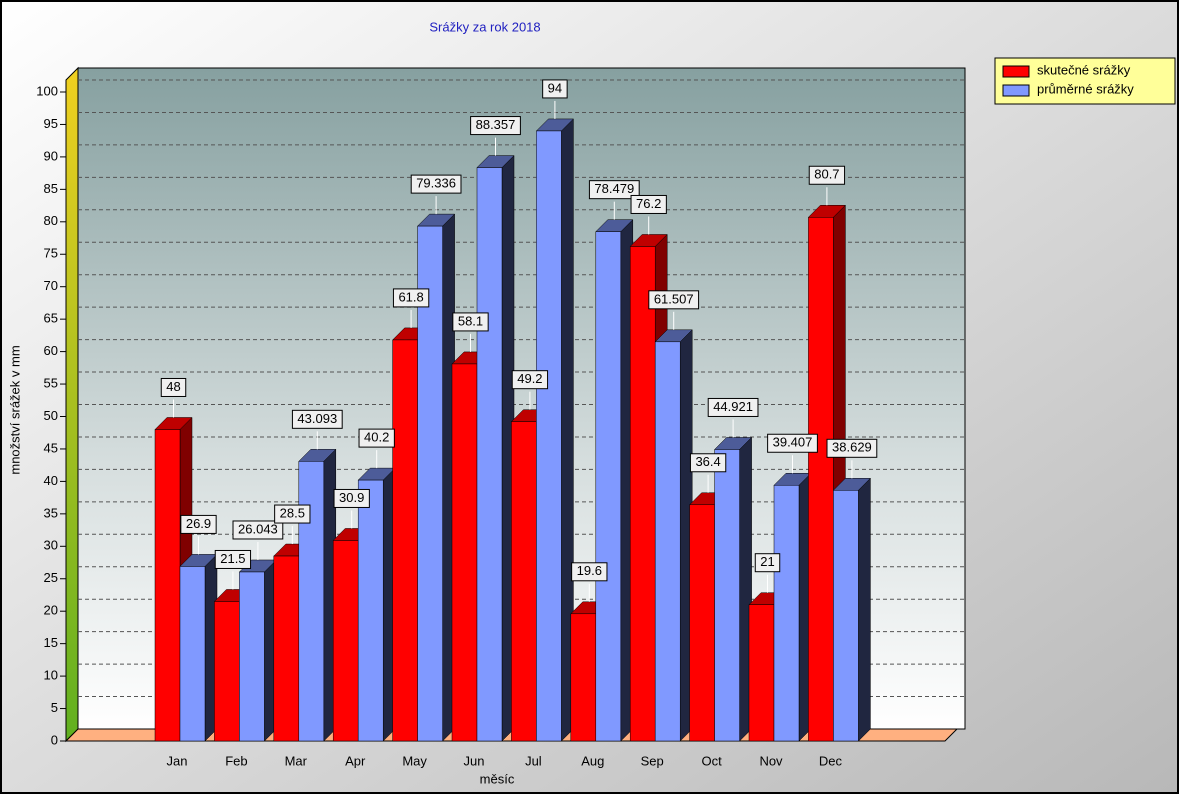 The width and height of the screenshot is (1179, 799). I want to click on data-label: 79.336, so click(436, 183).